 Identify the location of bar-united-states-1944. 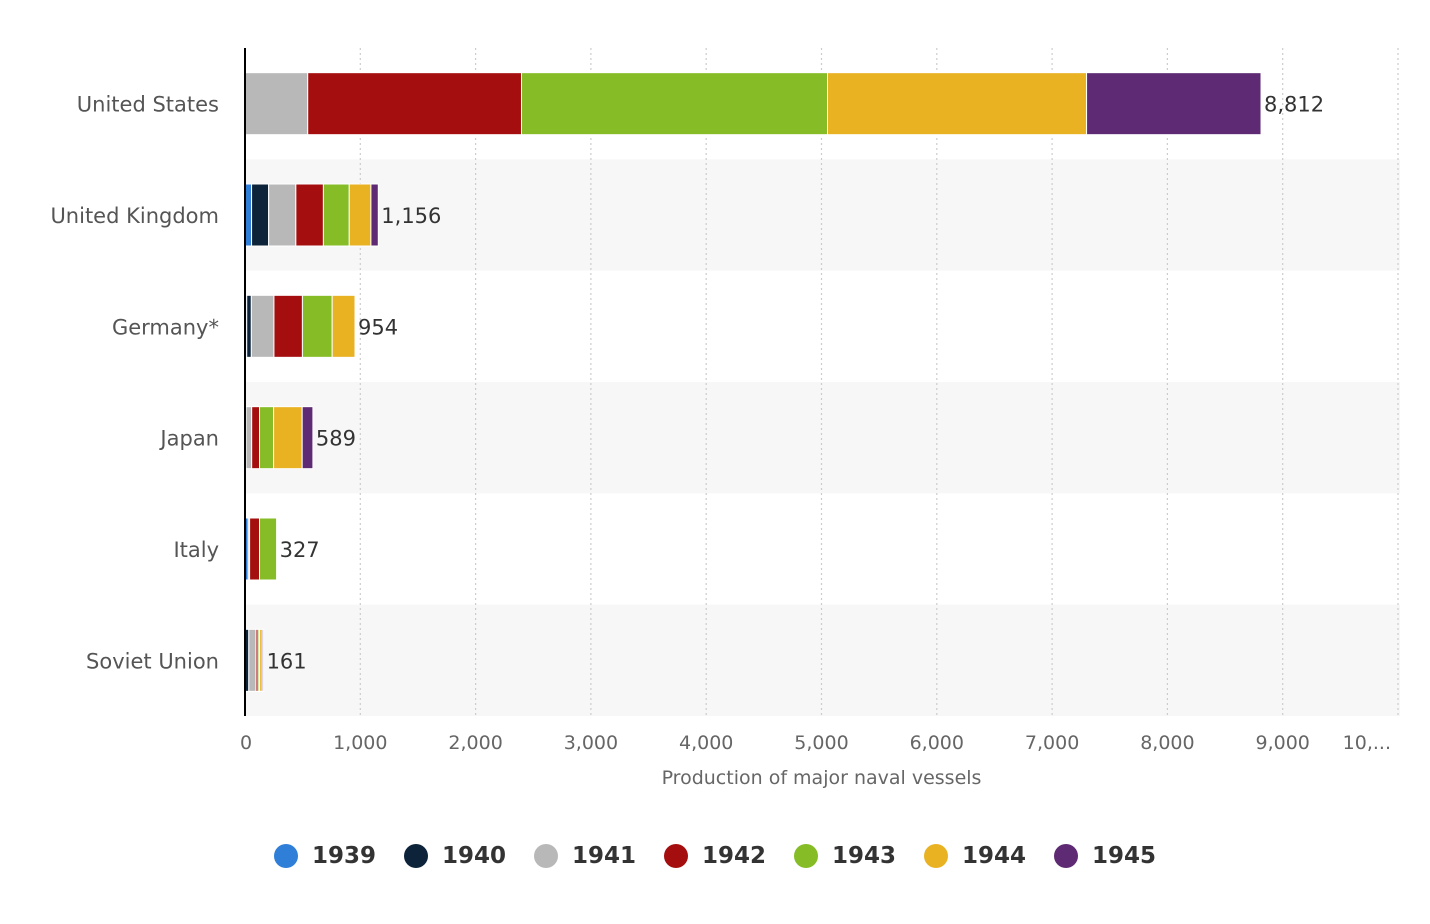
(957, 104).